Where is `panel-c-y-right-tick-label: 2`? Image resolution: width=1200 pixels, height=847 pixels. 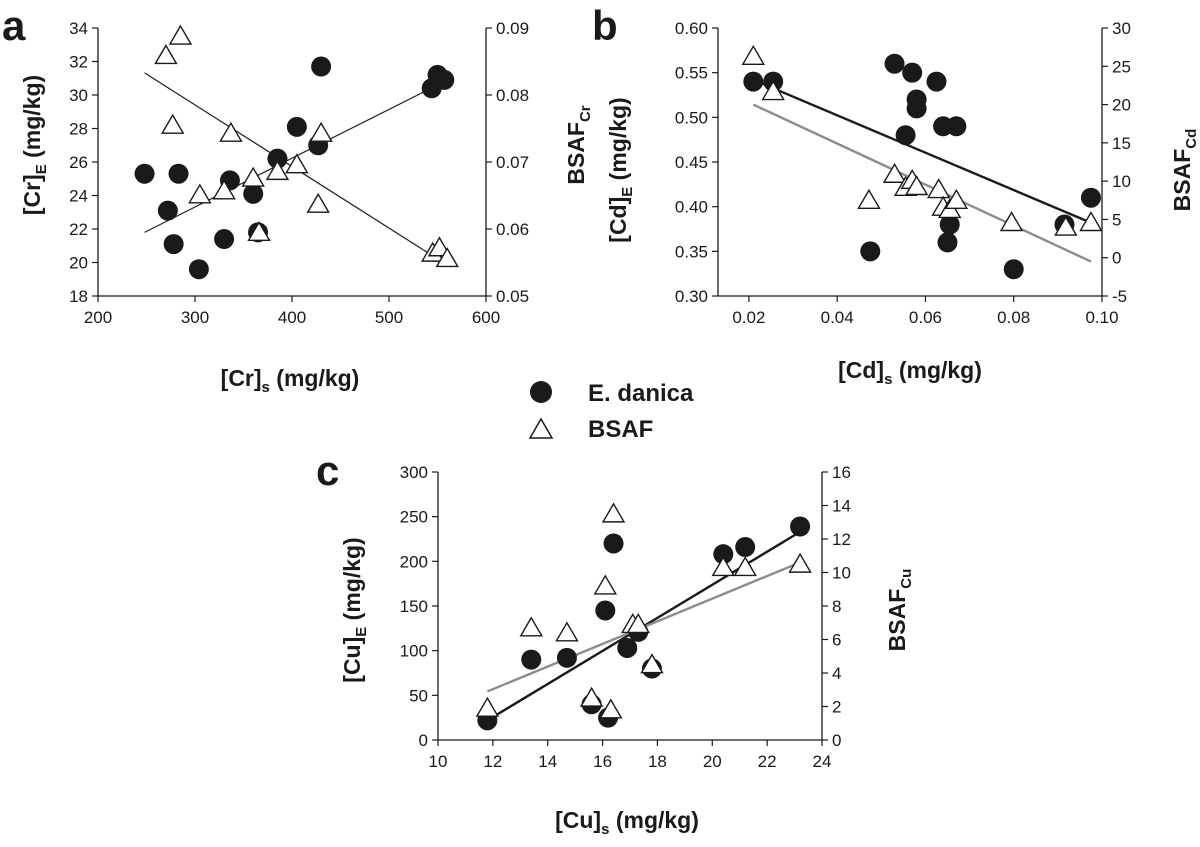
panel-c-y-right-tick-label: 2 is located at coordinates (836, 707).